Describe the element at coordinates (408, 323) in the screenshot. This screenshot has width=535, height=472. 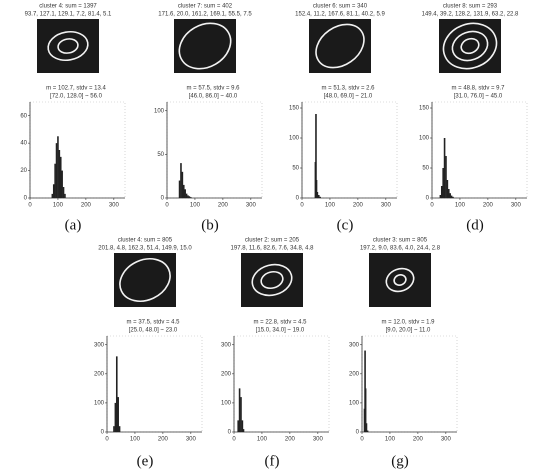
I see `hist-stats: m = 12.0, stdv = 1.9` at that location.